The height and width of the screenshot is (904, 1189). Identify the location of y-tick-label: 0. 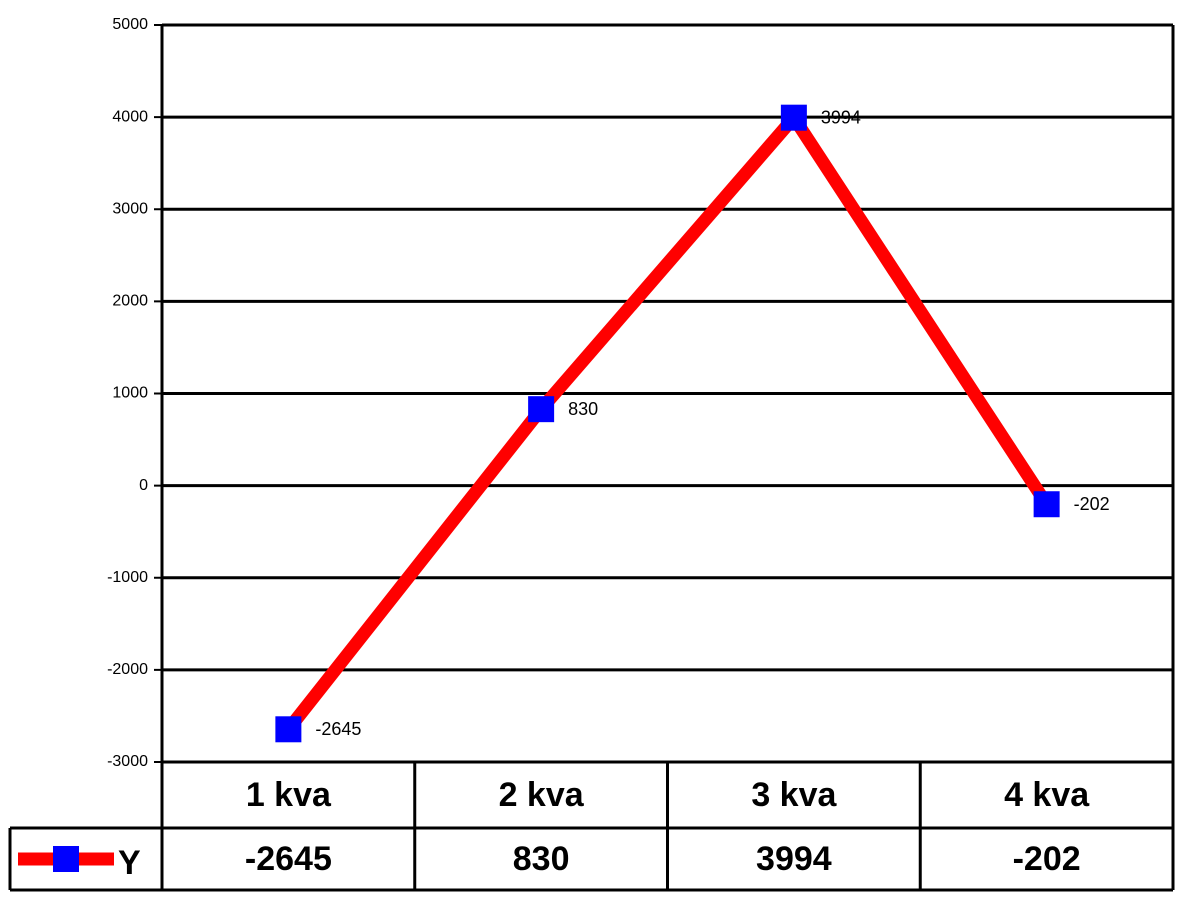
(143, 485).